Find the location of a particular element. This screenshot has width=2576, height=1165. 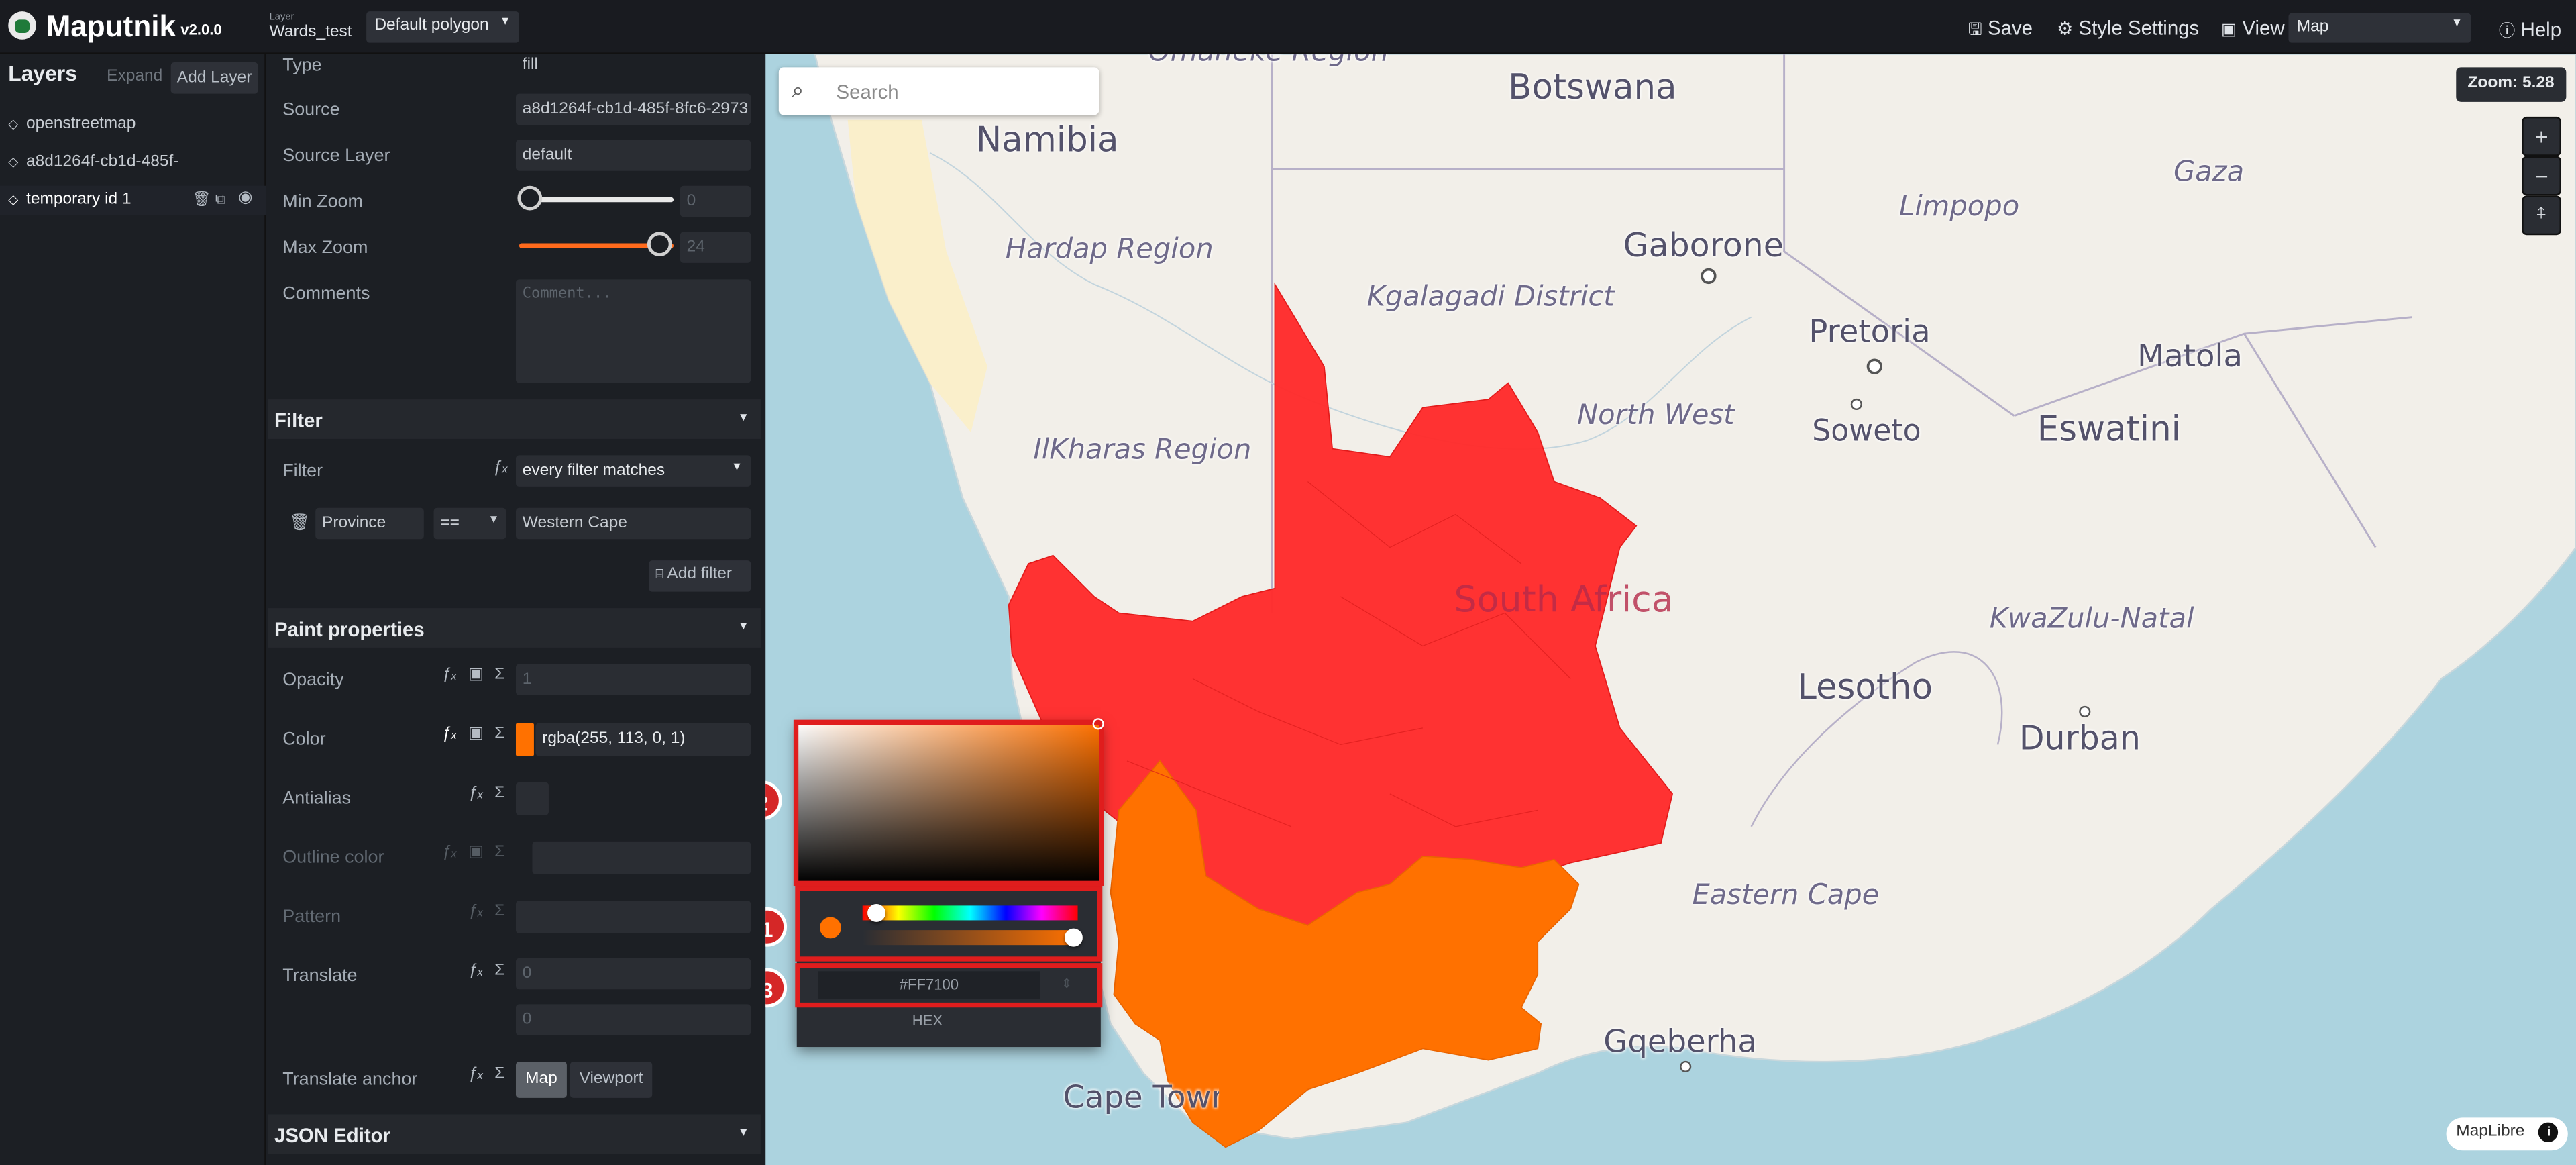

min-zoom-slider is located at coordinates (595, 198).